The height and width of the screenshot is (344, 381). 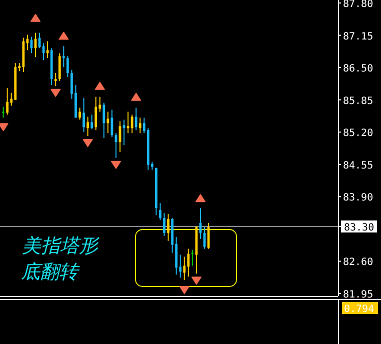 I want to click on annotation: 美指塔形, so click(x=61, y=246).